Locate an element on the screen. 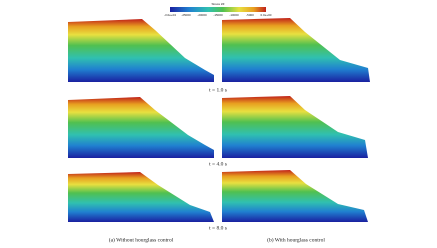 The height and width of the screenshot is (248, 437). panel-a2 is located at coordinates (141, 127).